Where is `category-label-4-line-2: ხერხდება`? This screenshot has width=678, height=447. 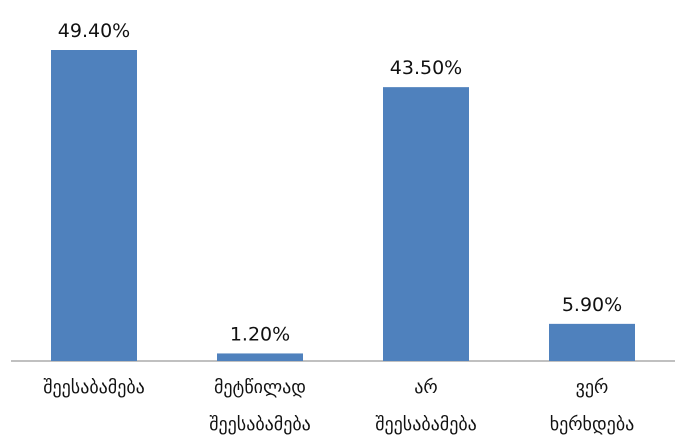 category-label-4-line-2: ხერხდება is located at coordinates (592, 424).